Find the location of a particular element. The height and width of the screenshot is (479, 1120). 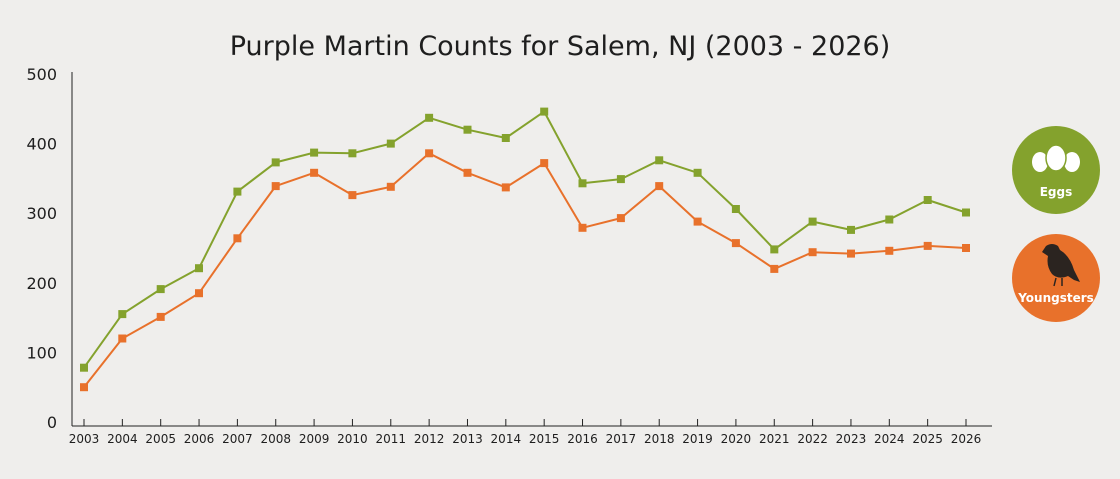

x-tick-label: 2011 is located at coordinates (391, 439).